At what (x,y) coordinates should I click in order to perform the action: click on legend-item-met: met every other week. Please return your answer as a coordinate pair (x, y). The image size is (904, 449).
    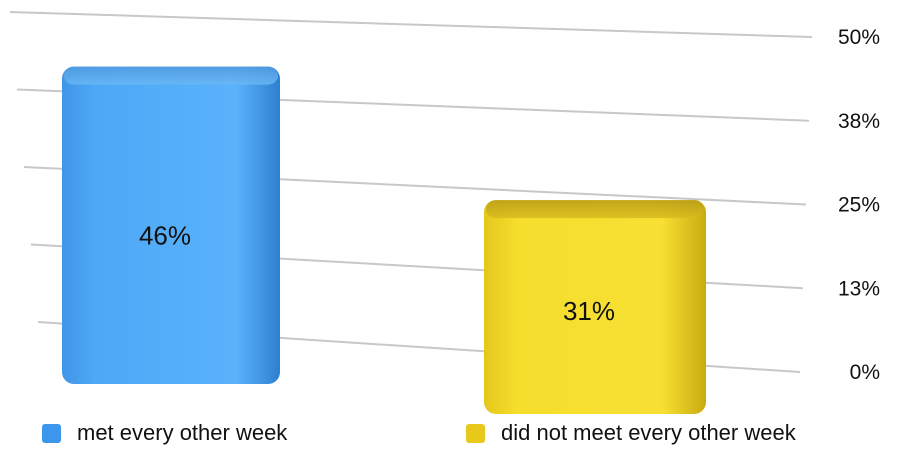
    Looking at the image, I should click on (164, 433).